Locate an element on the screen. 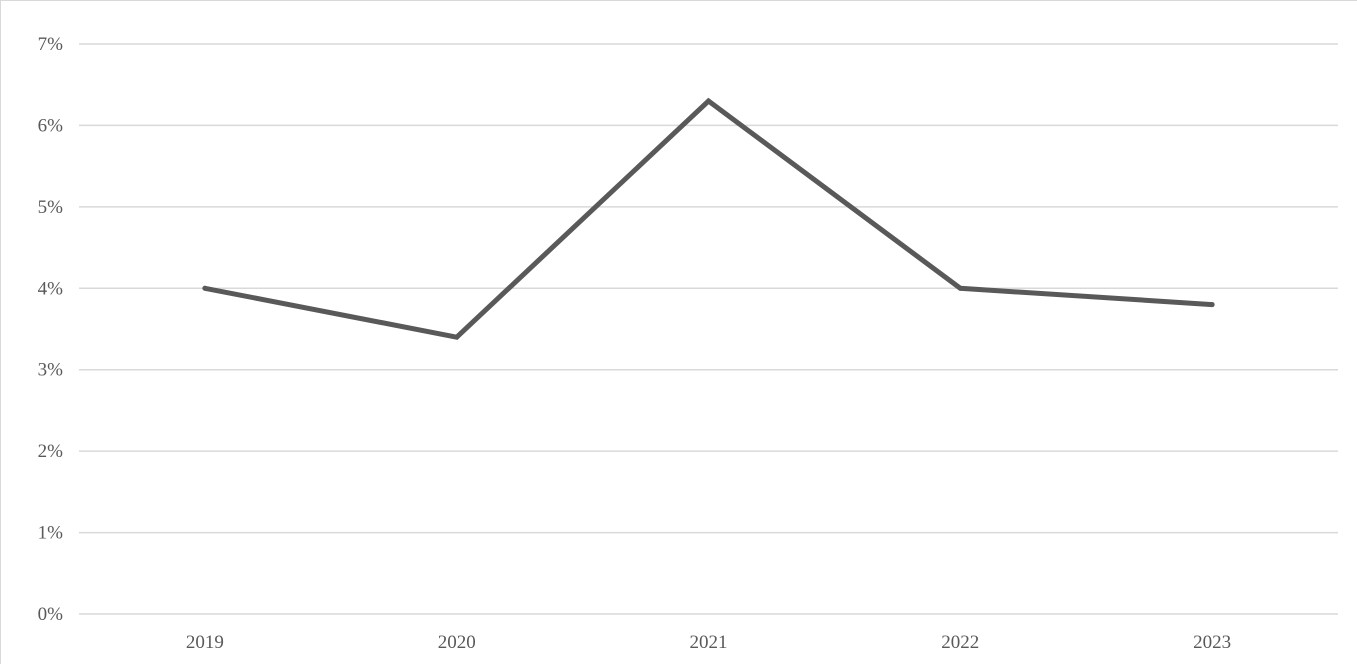 The image size is (1357, 665). y-axis-tick-labels: 0% 1% 2% 3% 4% 5% 6% 7% is located at coordinates (51, 329).